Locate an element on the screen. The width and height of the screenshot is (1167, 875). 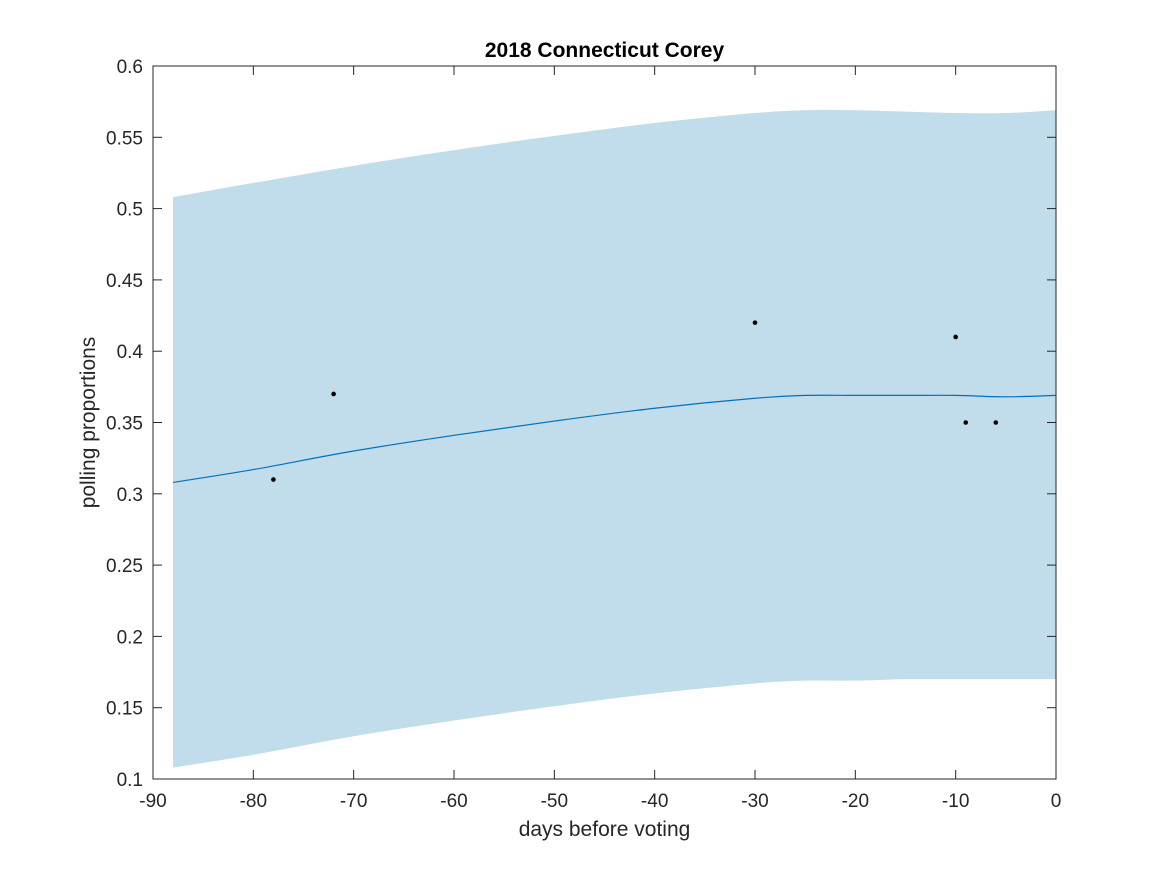
y-tick-label: 0.2 is located at coordinates (130, 637).